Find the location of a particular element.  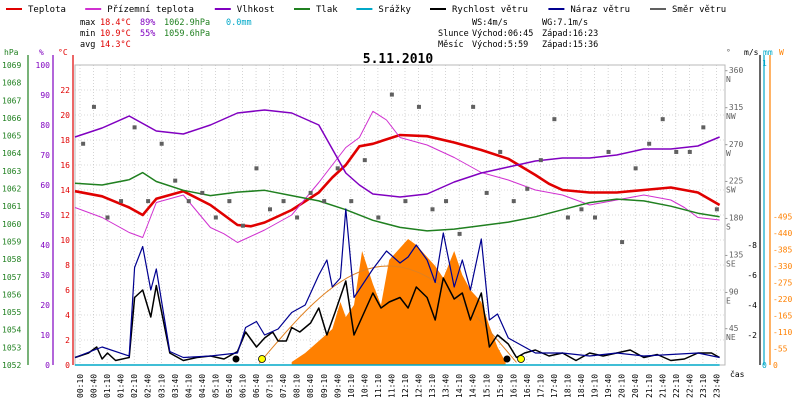

x-tick-label: 18:10 is located at coordinates (568, 386).